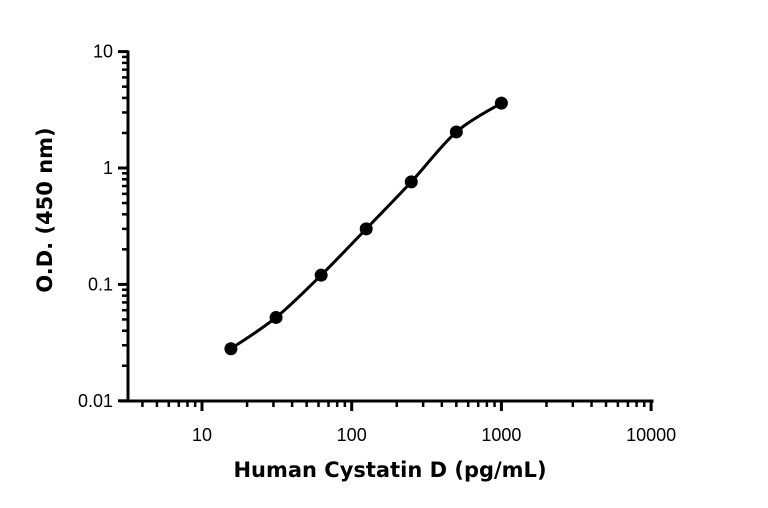 The image size is (768, 508). I want to click on x-tick-label: 10, so click(202, 435).